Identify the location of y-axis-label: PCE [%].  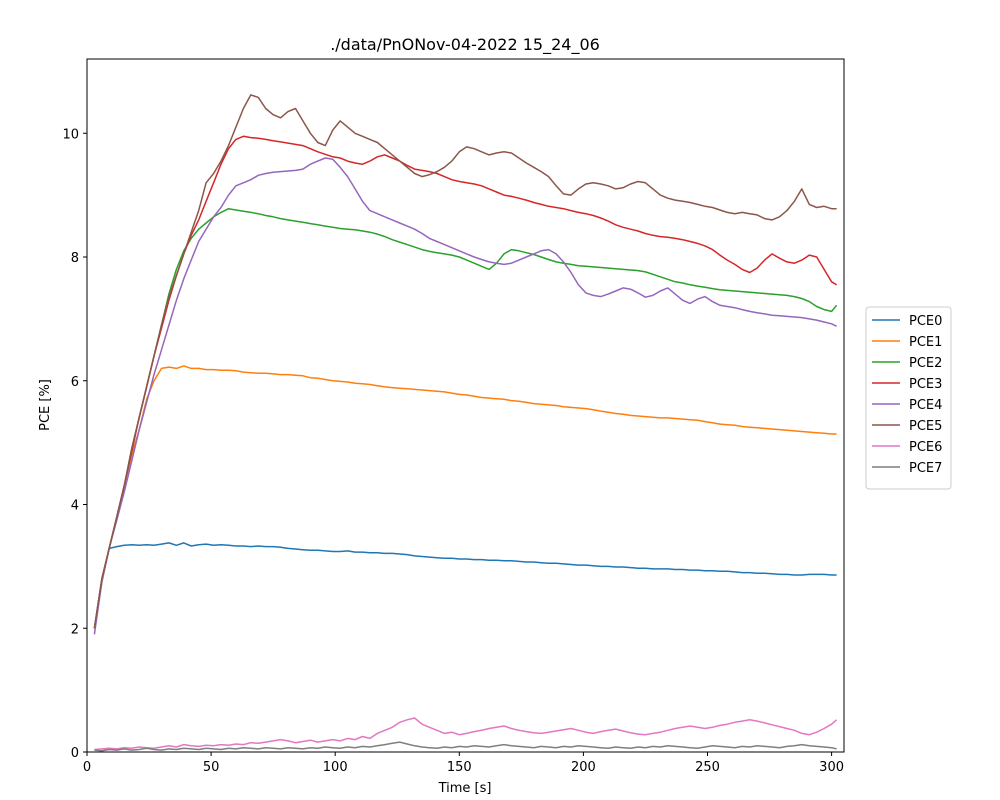
(45, 405).